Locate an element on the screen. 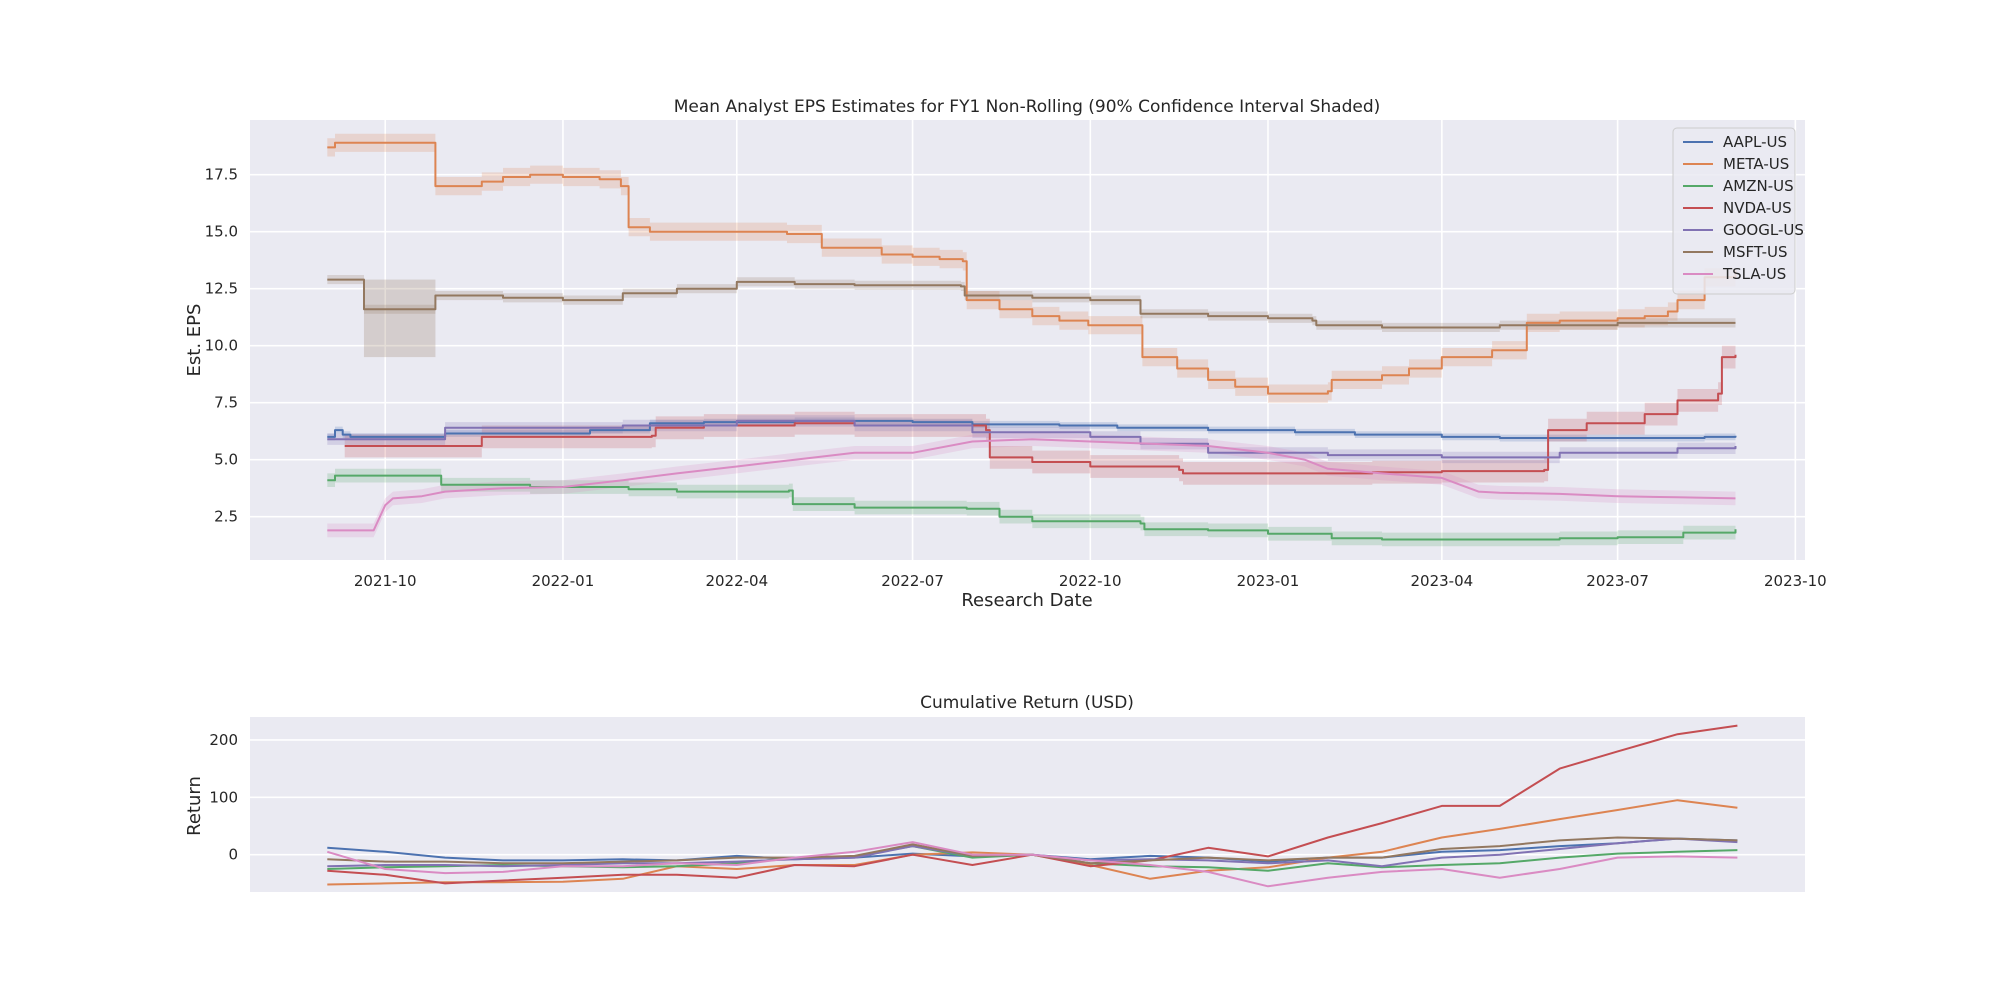 This screenshot has width=2000, height=1004. return-y-tick-label: 100 is located at coordinates (223, 797).